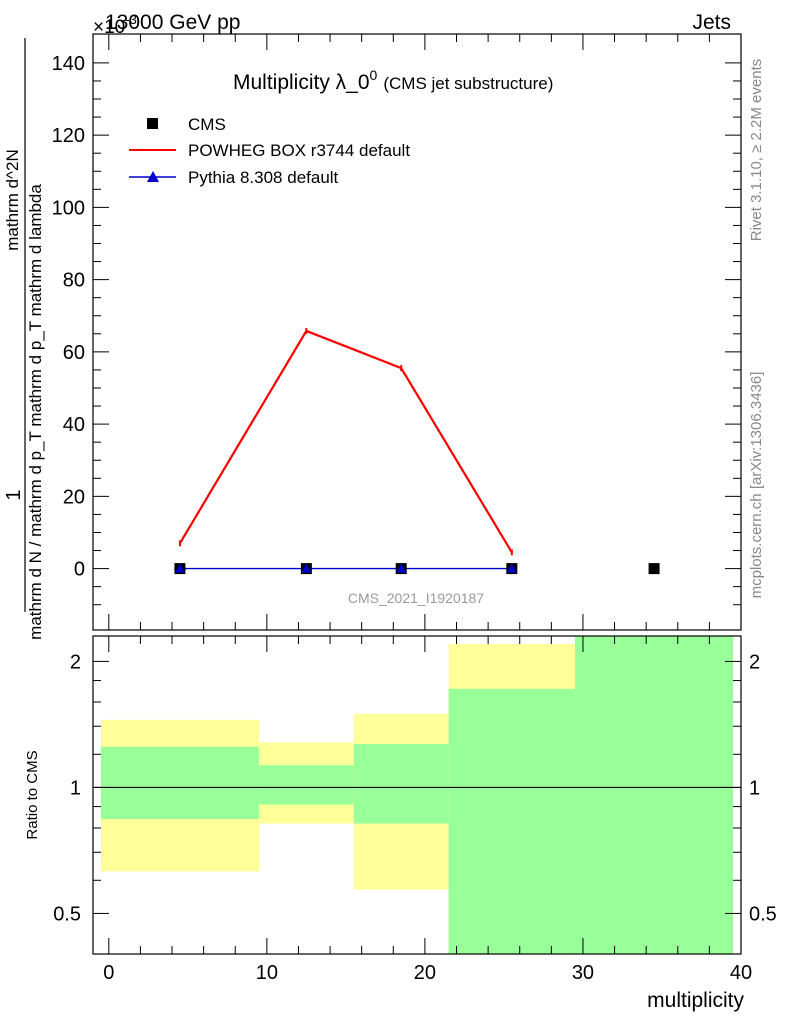 This screenshot has width=786, height=1024. I want to click on ratio-xtick-label: 20, so click(425, 973).